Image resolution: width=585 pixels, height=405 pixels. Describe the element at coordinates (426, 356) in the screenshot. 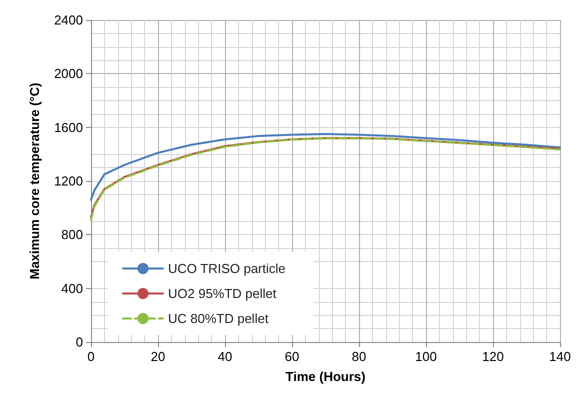

I see `x-tick-label: 100` at that location.